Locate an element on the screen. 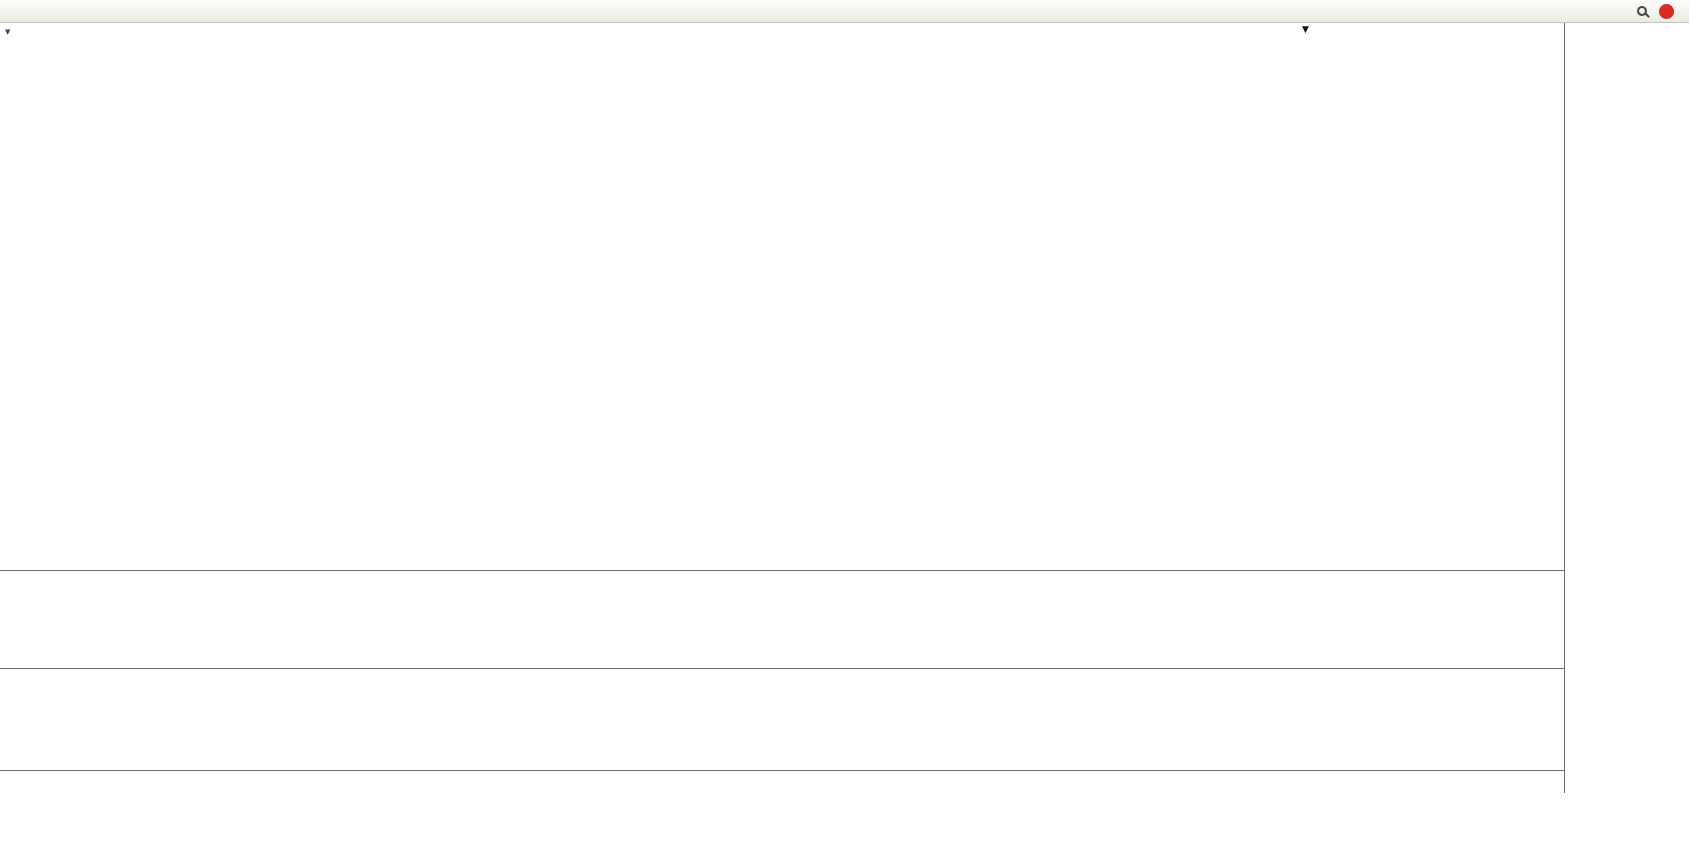 This screenshot has height=853, width=1689. one-click-trading-toggle: ▼ is located at coordinates (8, 32).